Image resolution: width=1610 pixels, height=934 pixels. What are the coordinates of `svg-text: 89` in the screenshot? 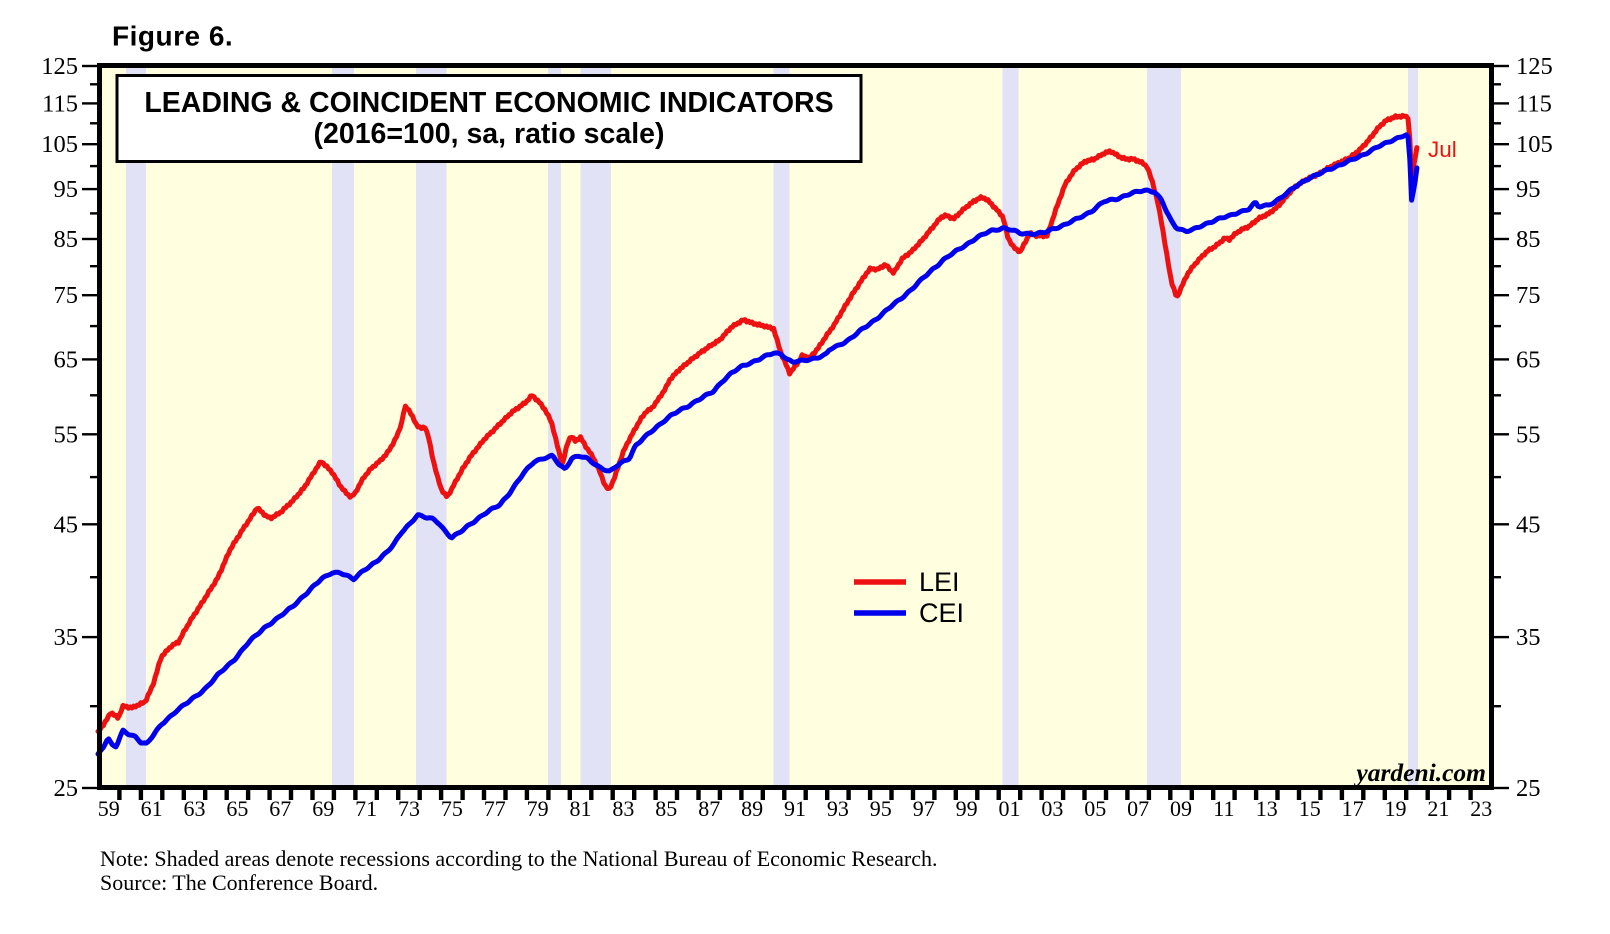 It's located at (752, 808).